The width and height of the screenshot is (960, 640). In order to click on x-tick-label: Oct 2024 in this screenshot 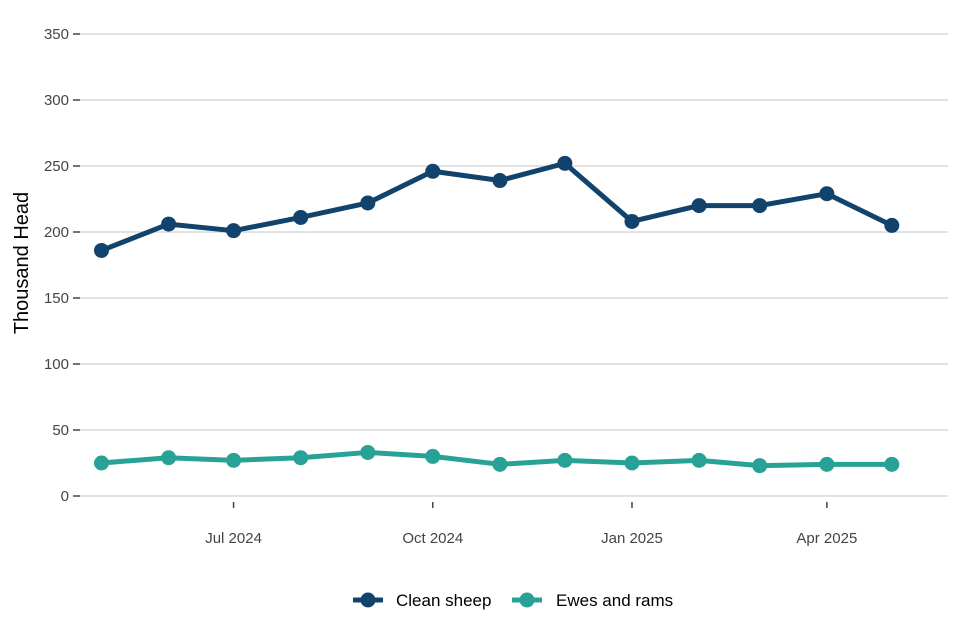, I will do `click(432, 538)`.